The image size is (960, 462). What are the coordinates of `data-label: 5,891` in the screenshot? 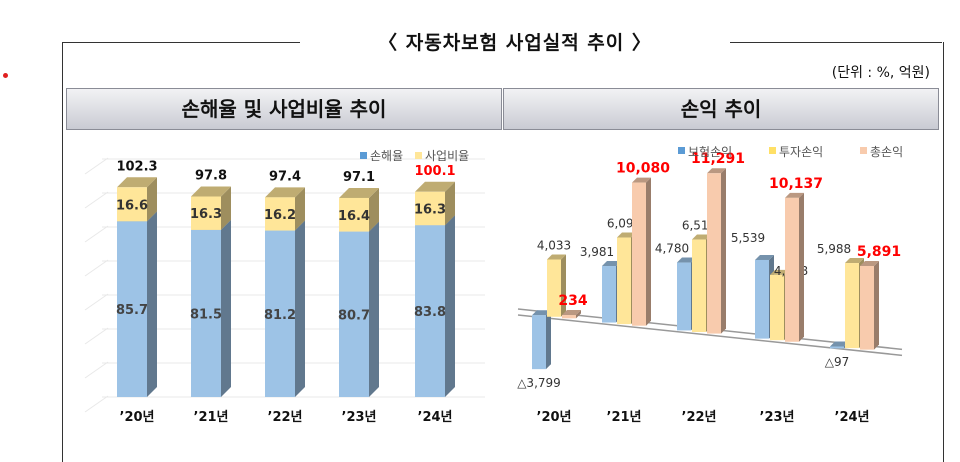 It's located at (879, 252).